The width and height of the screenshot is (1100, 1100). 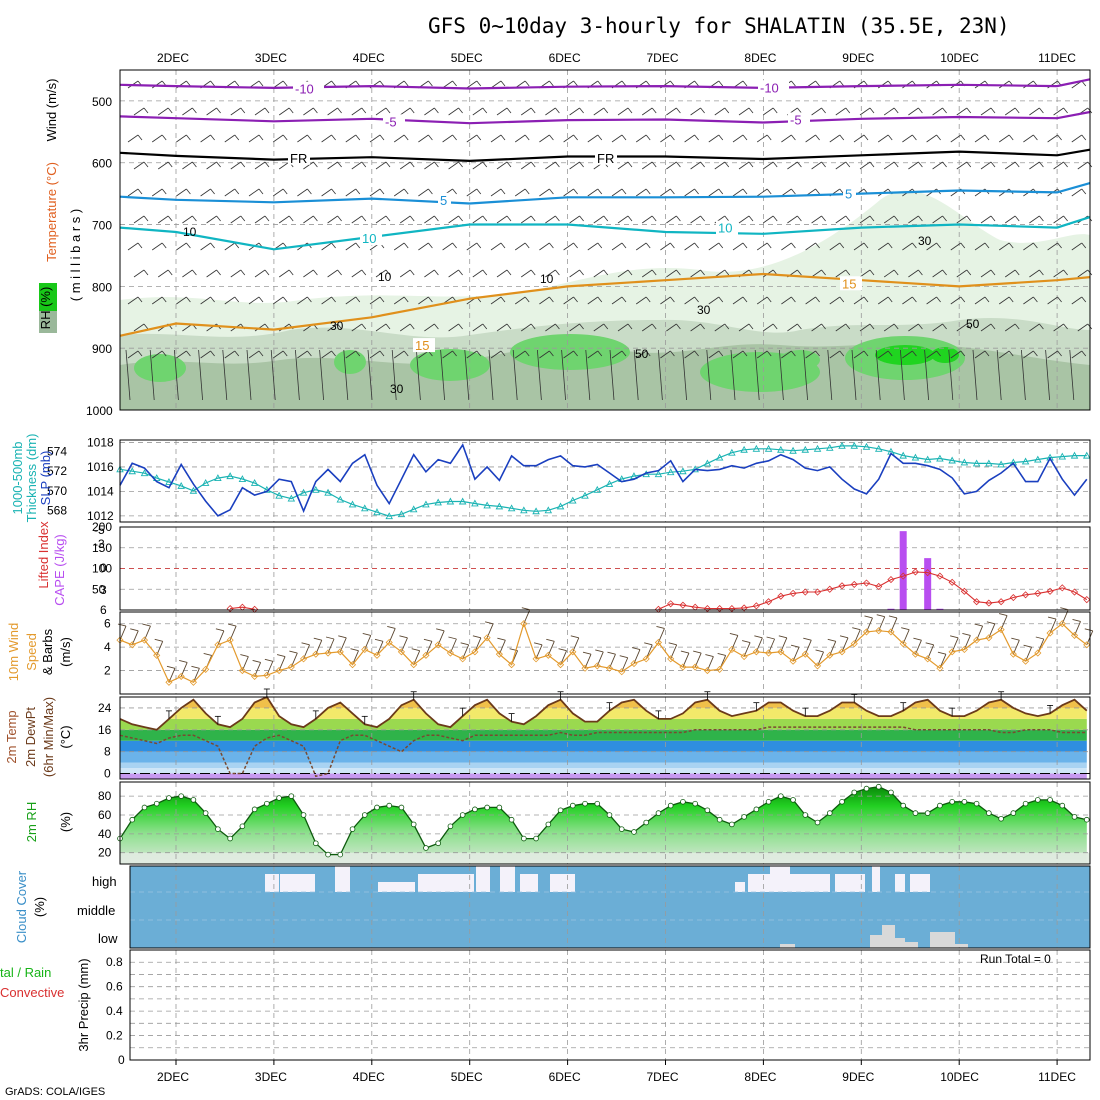 What do you see at coordinates (450, 365) in the screenshot?
I see `rh-blob` at bounding box center [450, 365].